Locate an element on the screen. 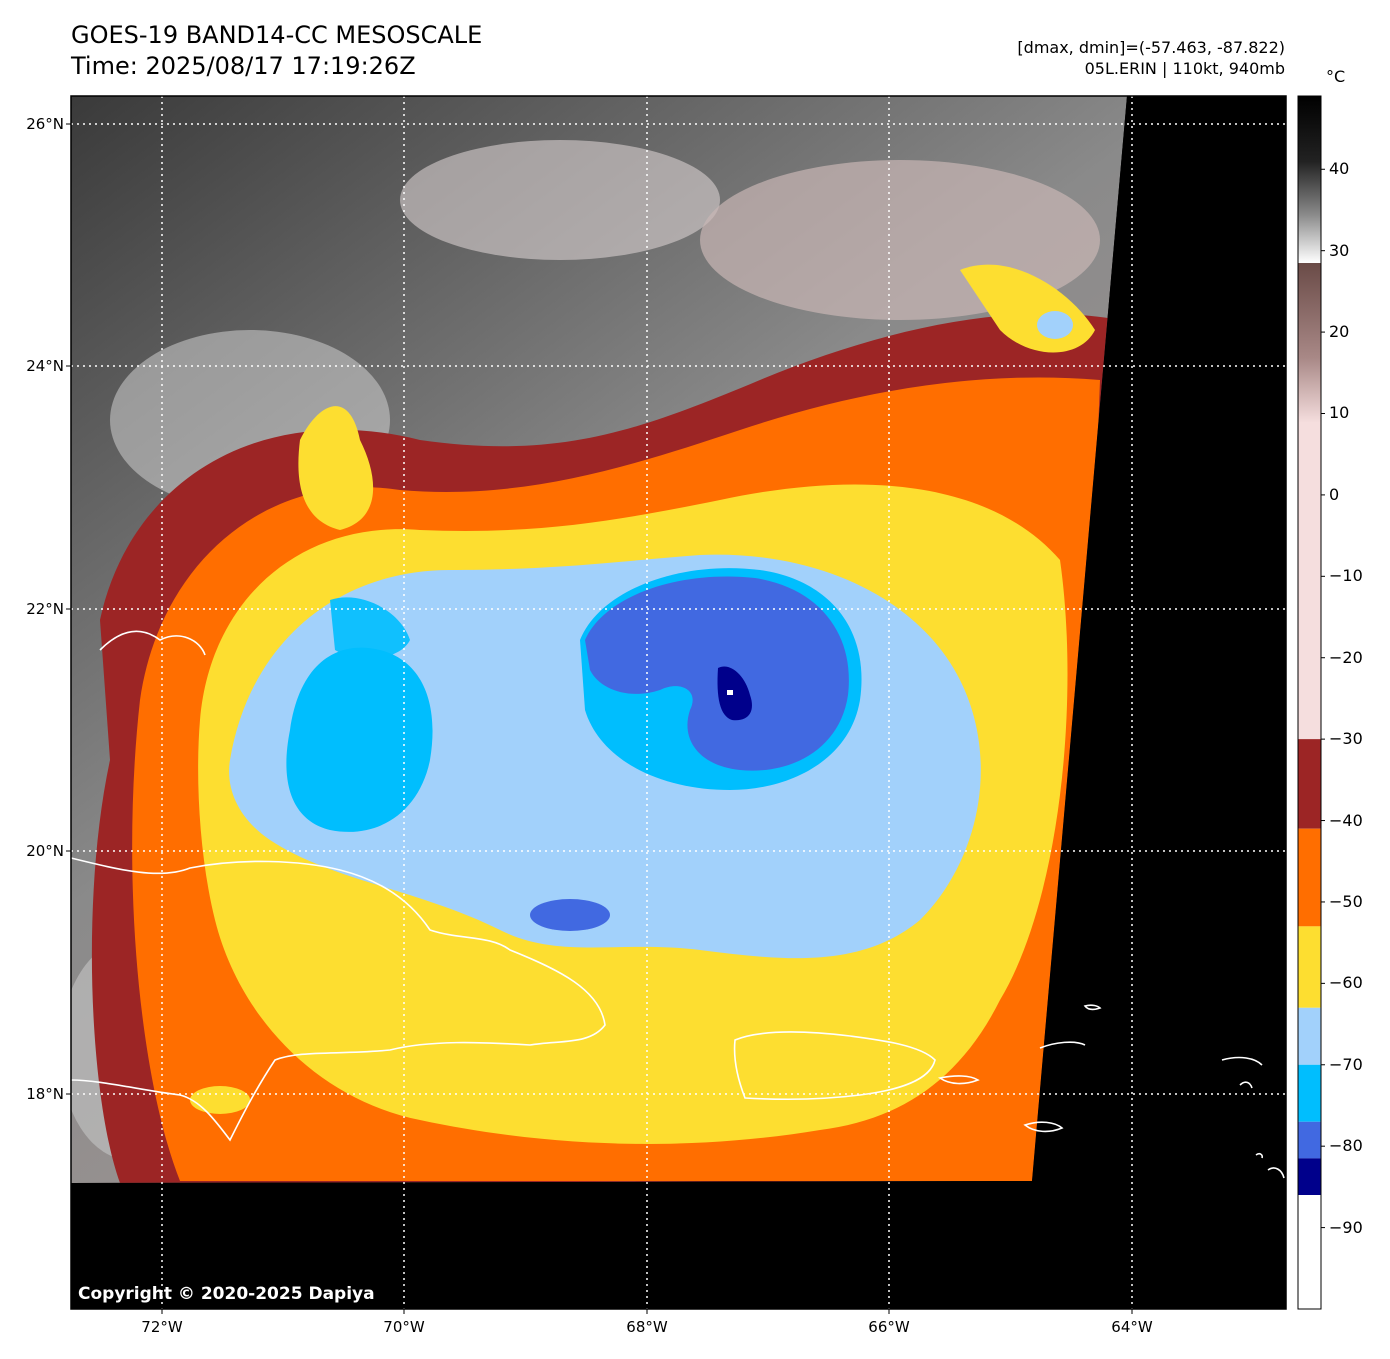 This screenshot has width=1390, height=1359. colorbar-bands is located at coordinates (1309, 1024).